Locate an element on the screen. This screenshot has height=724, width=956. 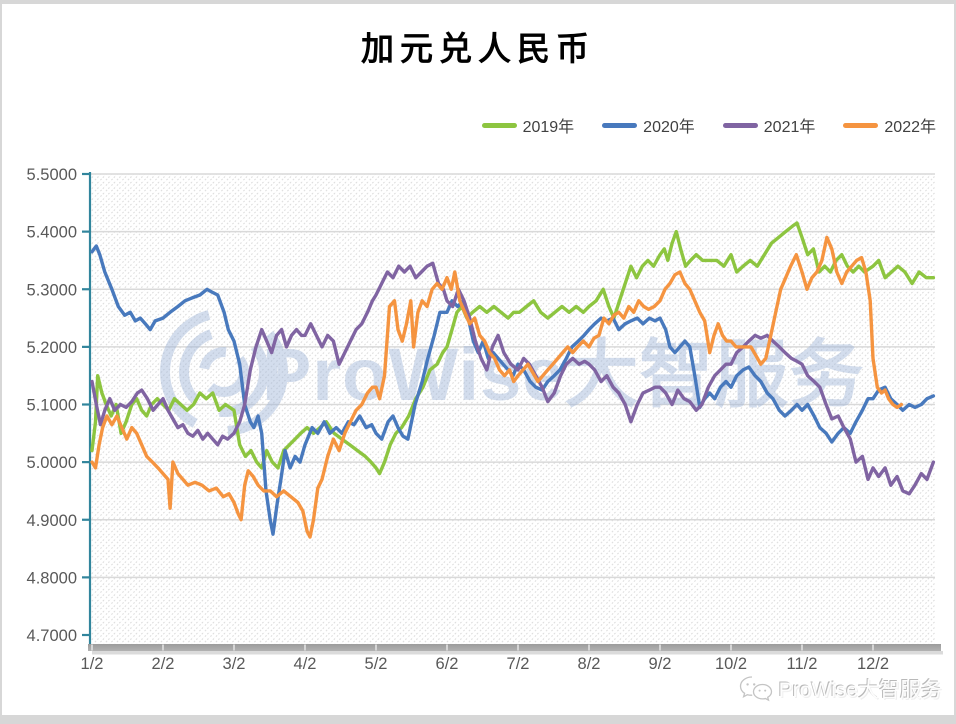
legend-label: 2019年 is located at coordinates (548, 127).